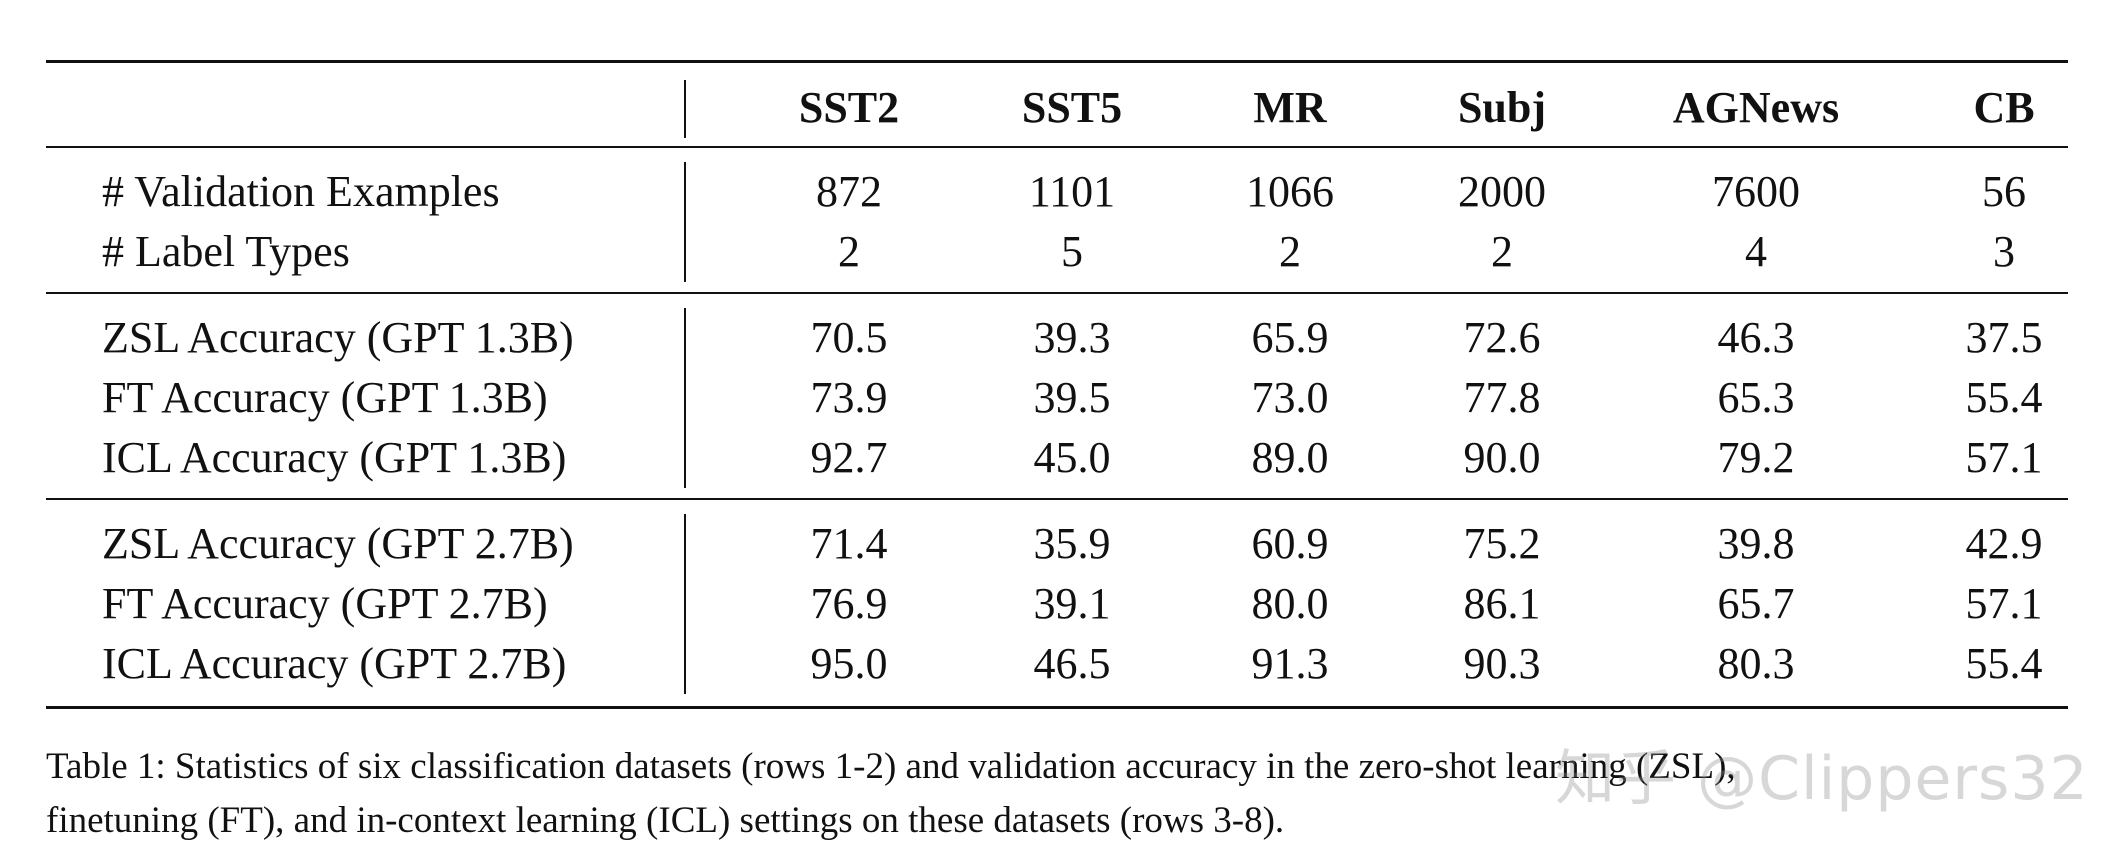  Describe the element at coordinates (2004, 337) in the screenshot. I see `table-cell: 37.5` at that location.